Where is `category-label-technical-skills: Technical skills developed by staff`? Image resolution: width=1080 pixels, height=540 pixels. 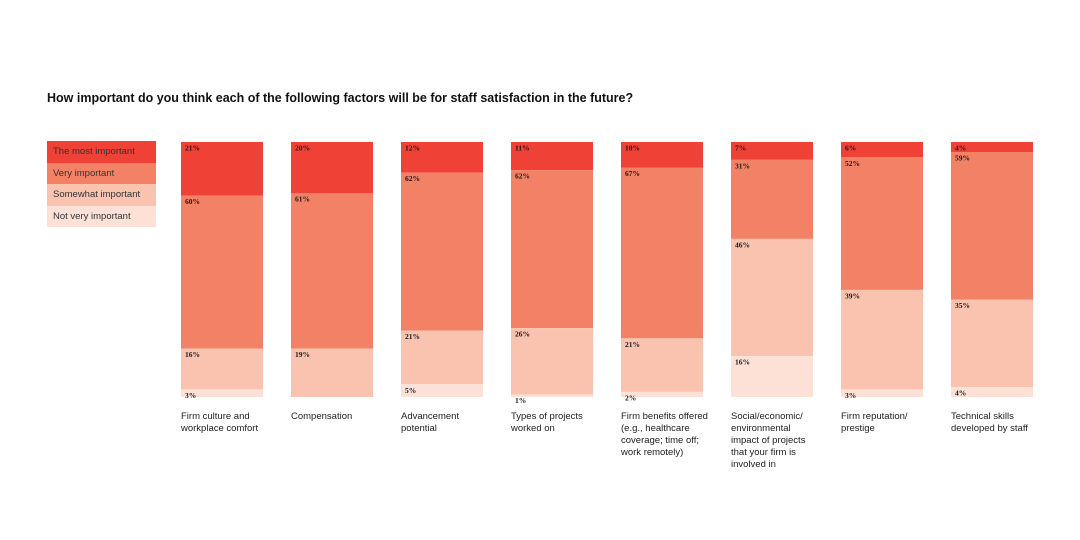 category-label-technical-skills: Technical skills developed by staff is located at coordinates (989, 422).